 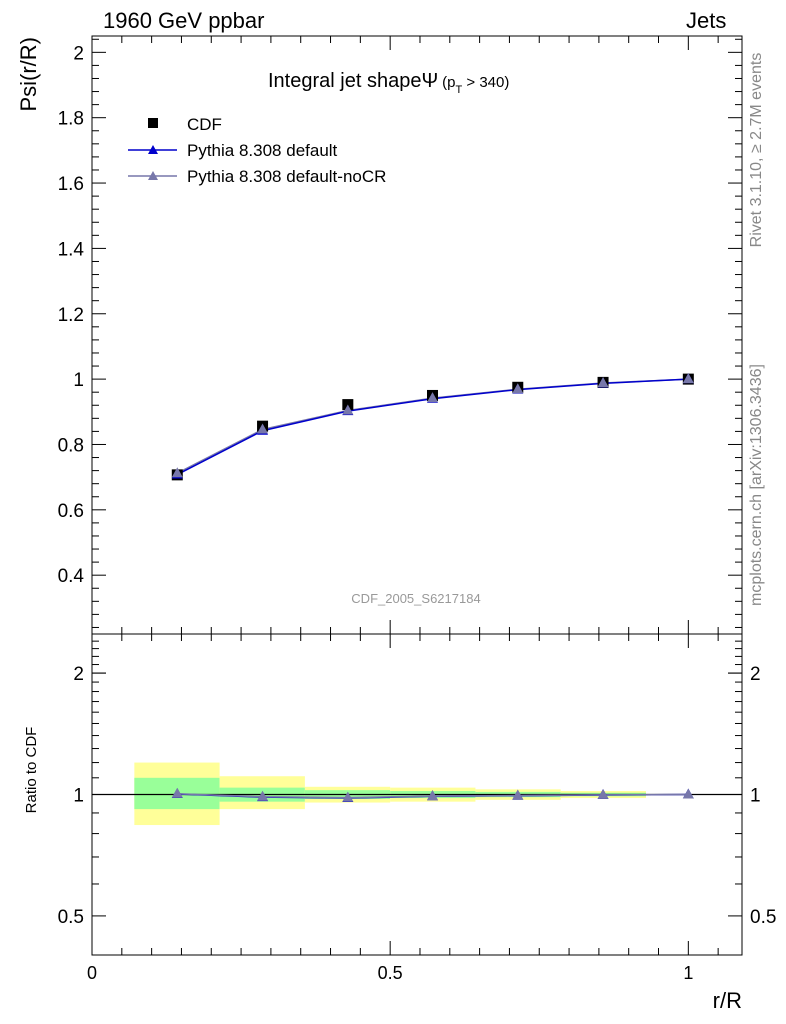 What do you see at coordinates (78, 380) in the screenshot?
I see `main-ytick-label: 1` at bounding box center [78, 380].